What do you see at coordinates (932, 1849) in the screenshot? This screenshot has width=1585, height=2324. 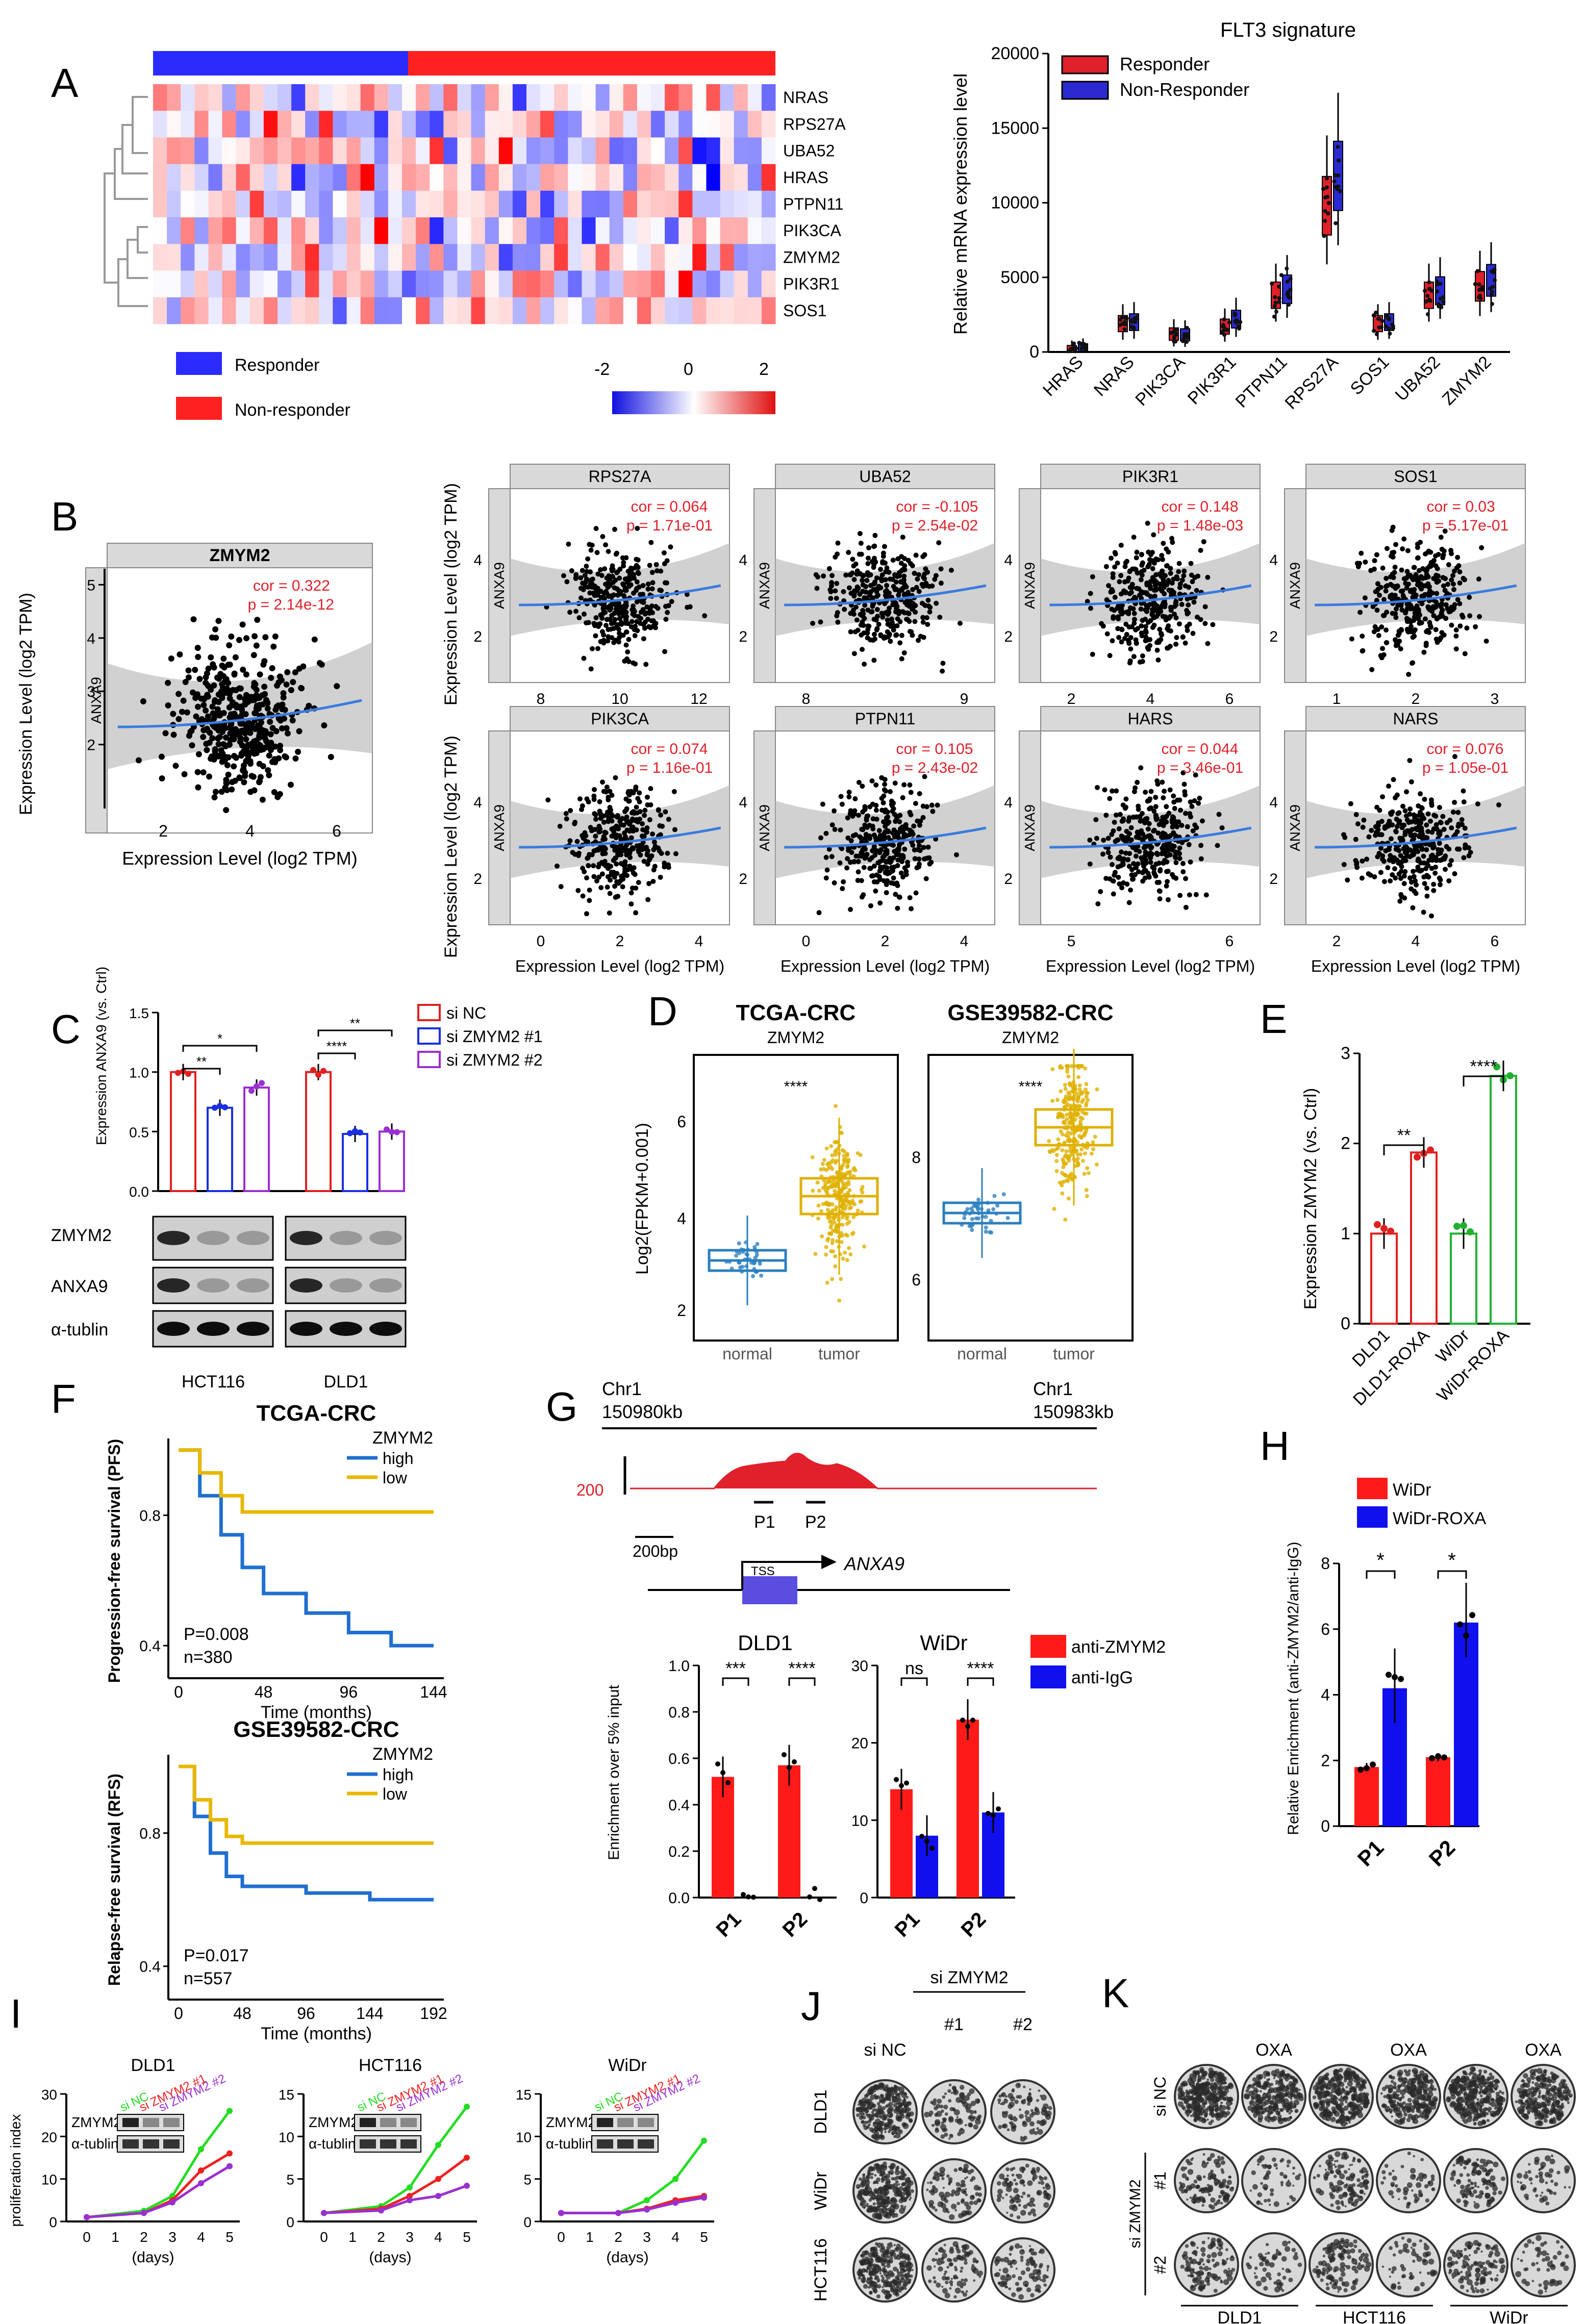 I see `g-widr-dot` at bounding box center [932, 1849].